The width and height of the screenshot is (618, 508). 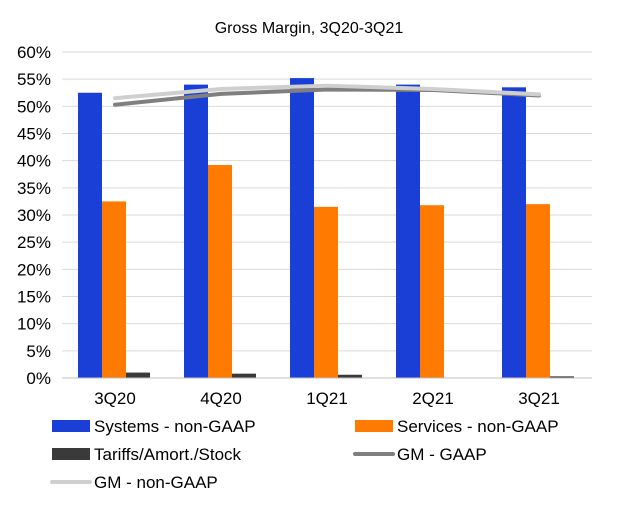 I want to click on legend-label-systems-non-gaap: Systems - non-GAAP, so click(x=175, y=426).